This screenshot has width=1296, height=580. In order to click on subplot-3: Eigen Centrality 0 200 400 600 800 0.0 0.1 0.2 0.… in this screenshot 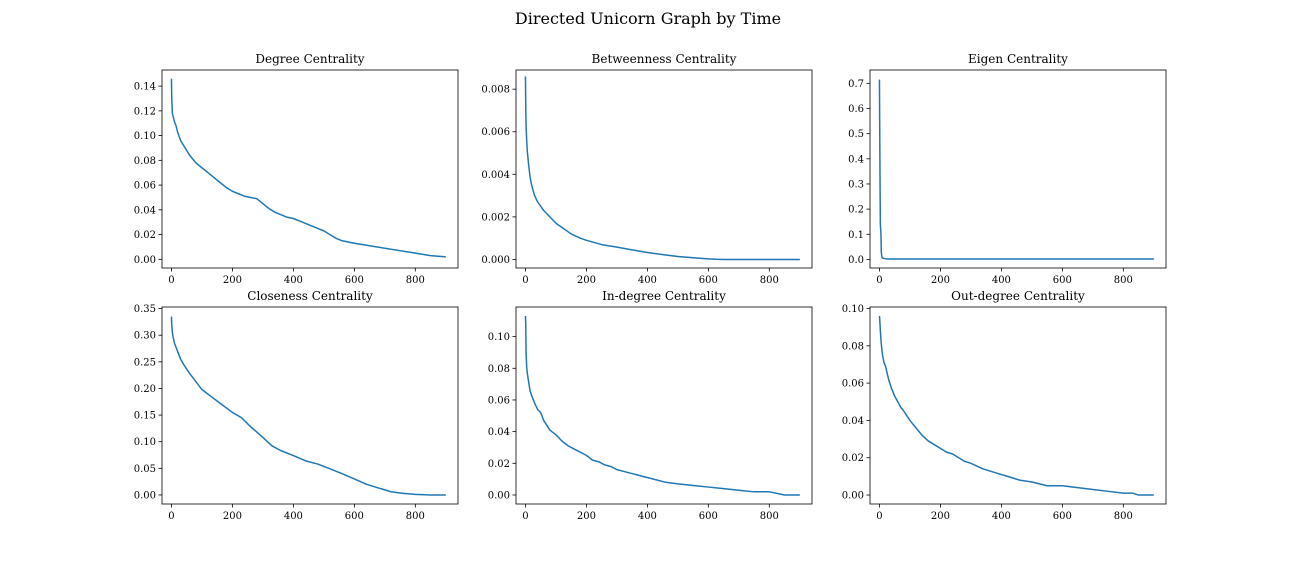, I will do `click(1007, 169)`.